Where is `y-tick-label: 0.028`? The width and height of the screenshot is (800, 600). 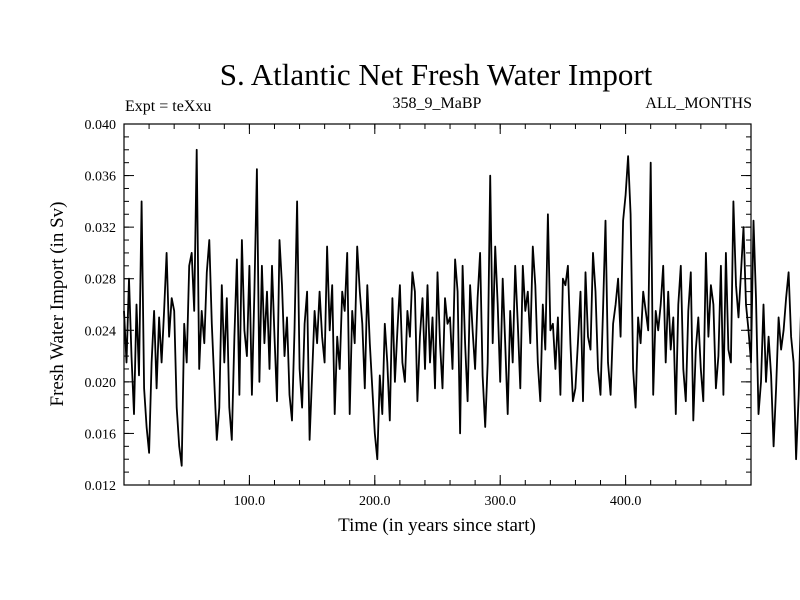 y-tick-label: 0.028 is located at coordinates (101, 280).